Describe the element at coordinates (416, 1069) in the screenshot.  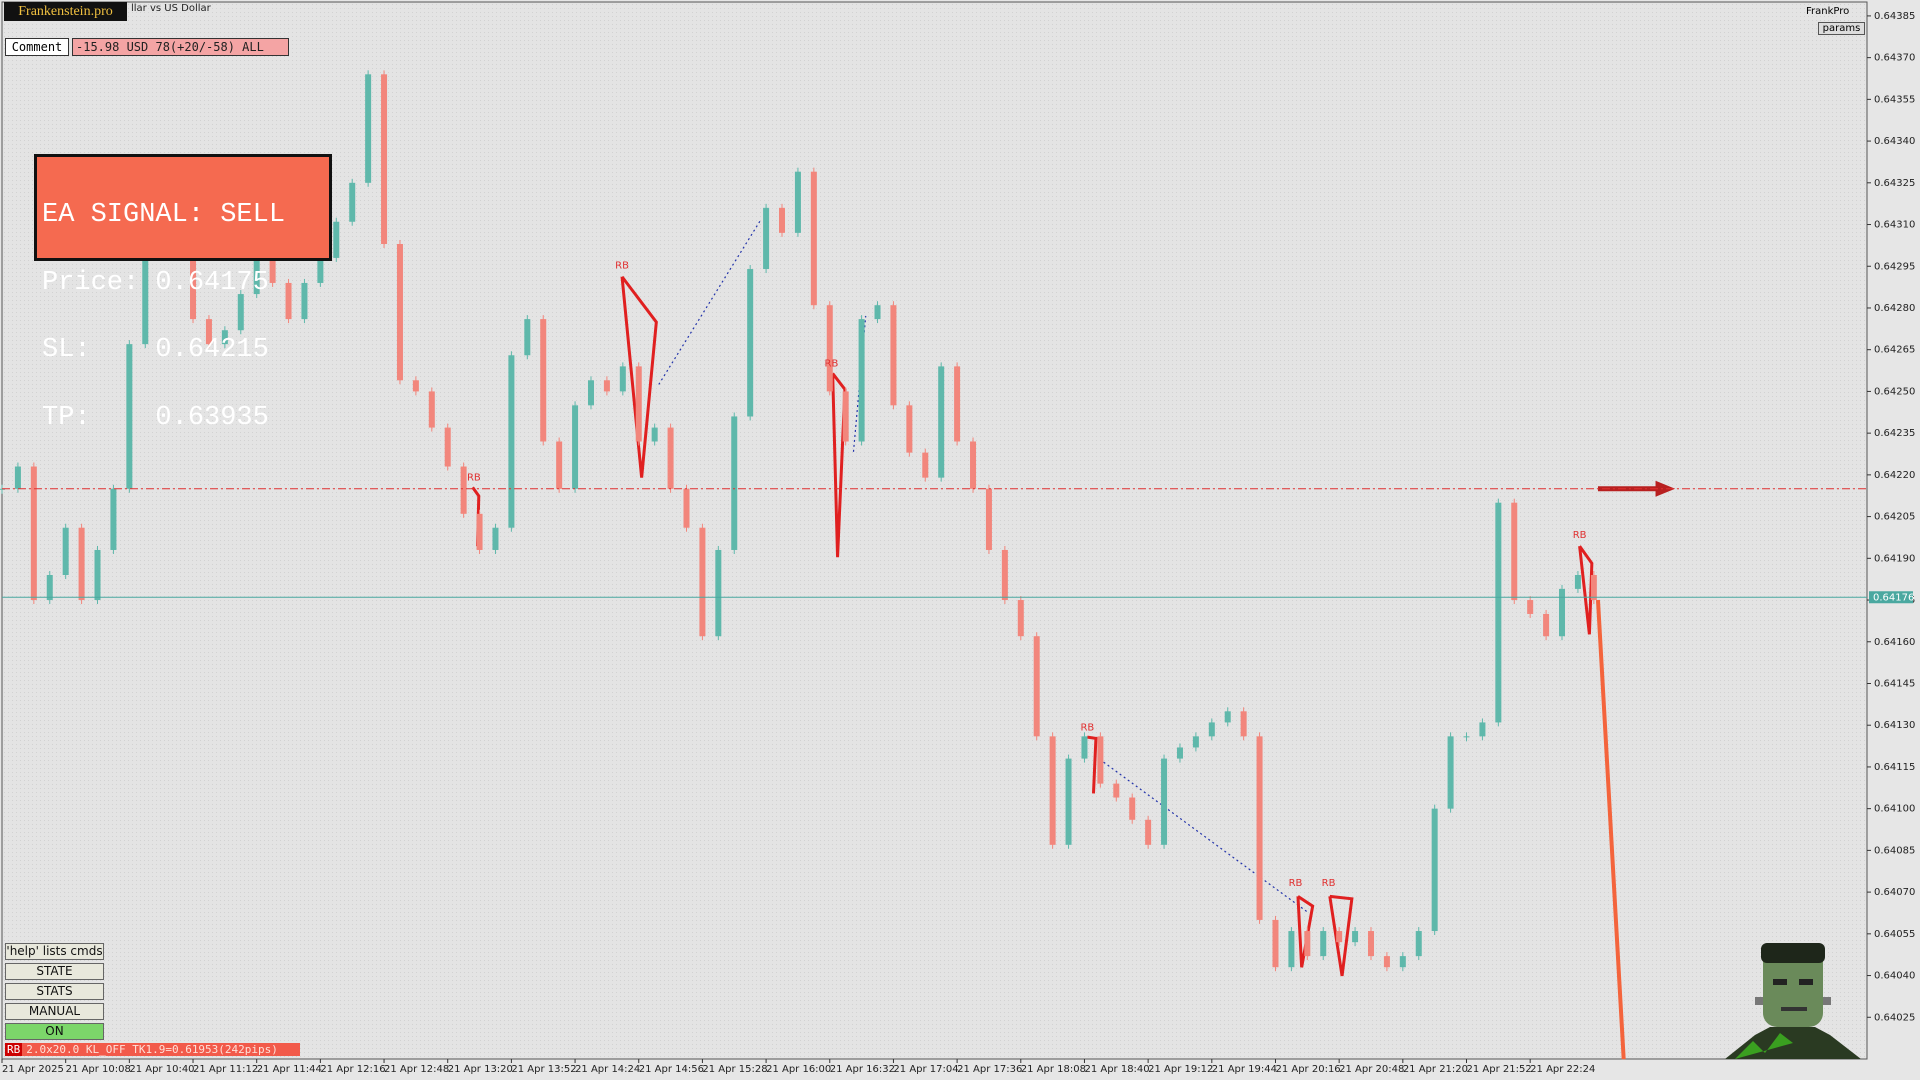
I see `x-tick-label: 21 Apr 12:48` at that location.